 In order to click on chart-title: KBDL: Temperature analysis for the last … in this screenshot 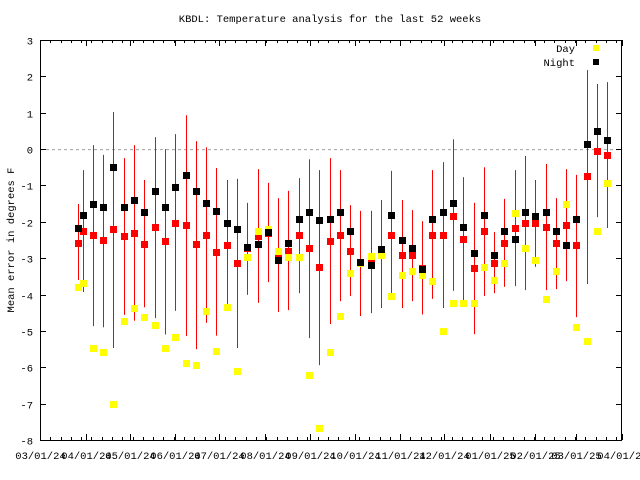, I will do `click(330, 20)`.